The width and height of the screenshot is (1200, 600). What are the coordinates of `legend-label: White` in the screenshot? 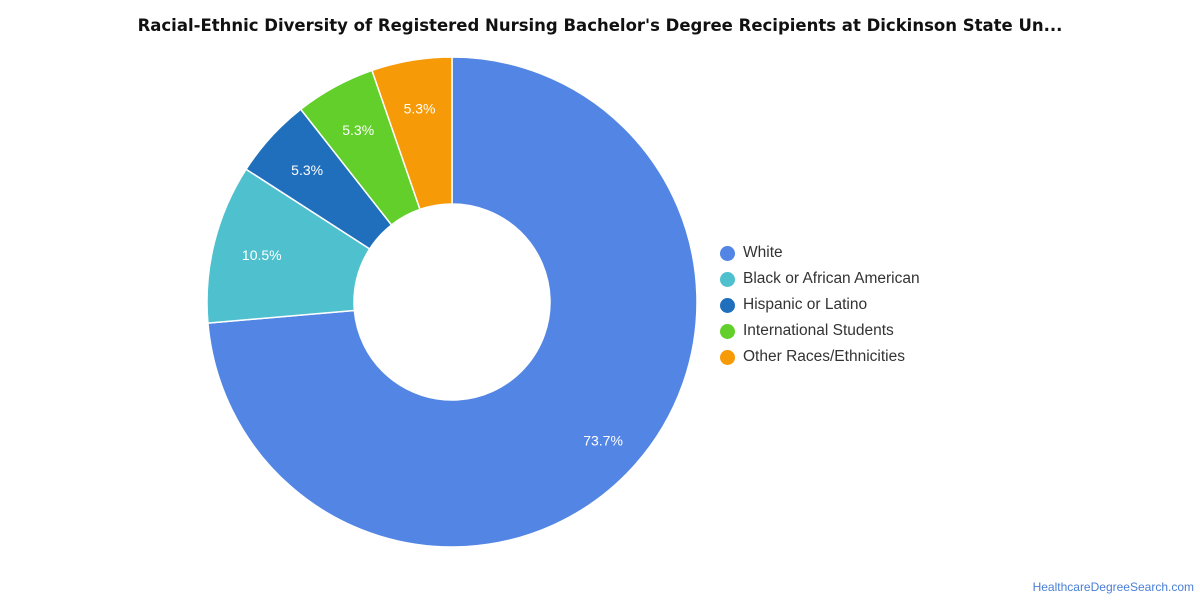 It's located at (763, 252).